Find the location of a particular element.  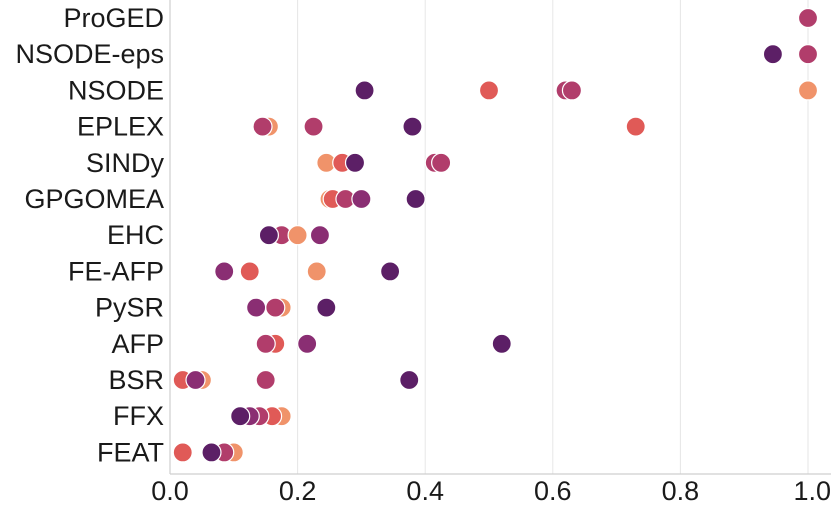

y-tick-label: NSODE-eps is located at coordinates (89, 54).